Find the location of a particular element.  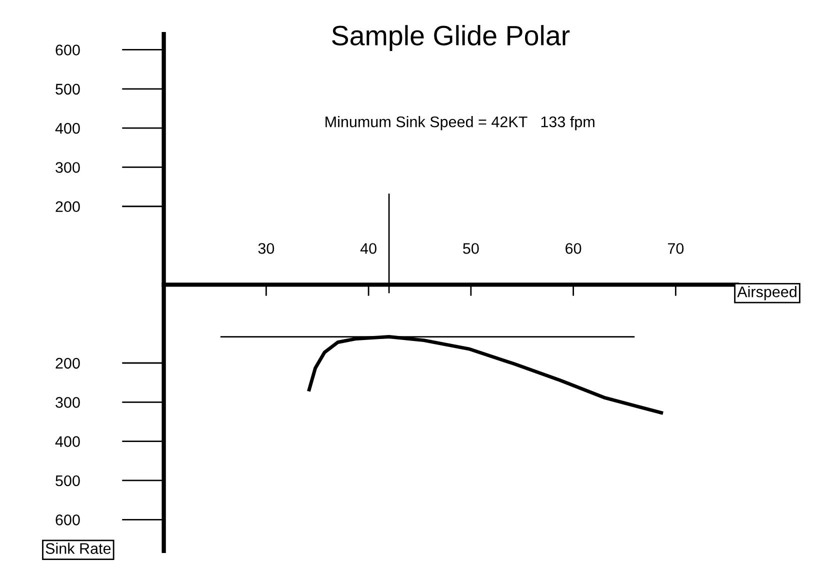

y-axis-title: Sink Rate is located at coordinates (78, 548).